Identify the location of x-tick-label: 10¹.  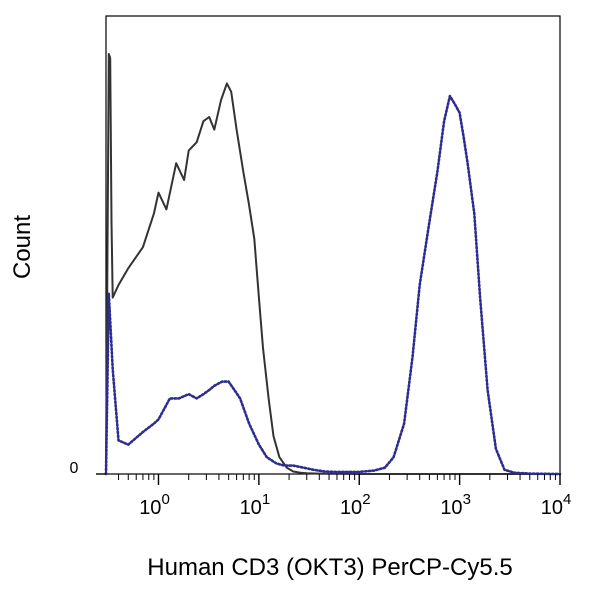
(255, 505).